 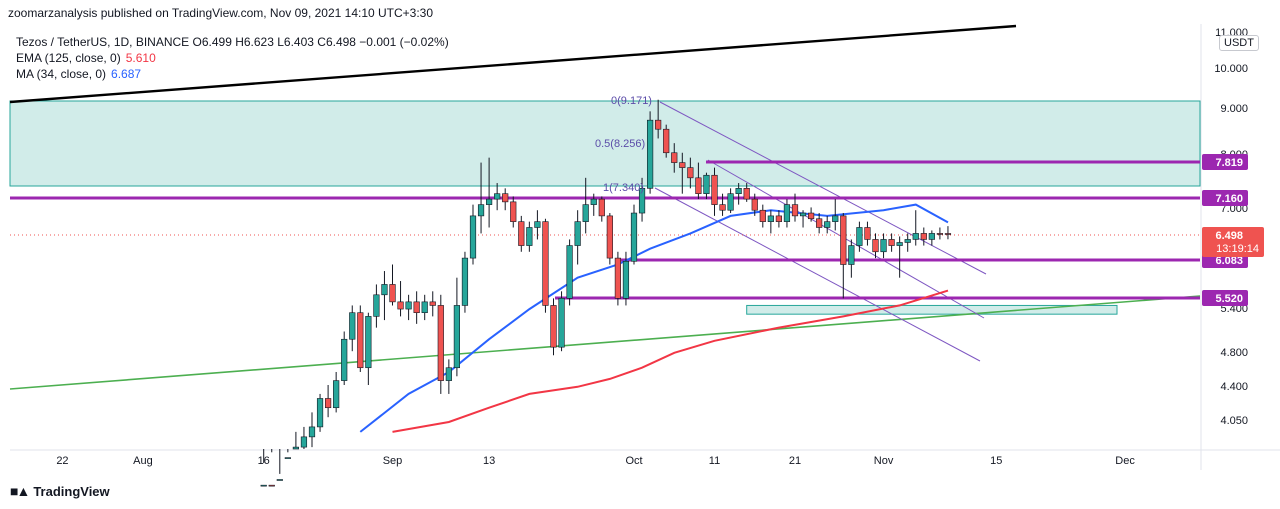 What do you see at coordinates (1239, 43) in the screenshot?
I see `currency-badge: USDT` at bounding box center [1239, 43].